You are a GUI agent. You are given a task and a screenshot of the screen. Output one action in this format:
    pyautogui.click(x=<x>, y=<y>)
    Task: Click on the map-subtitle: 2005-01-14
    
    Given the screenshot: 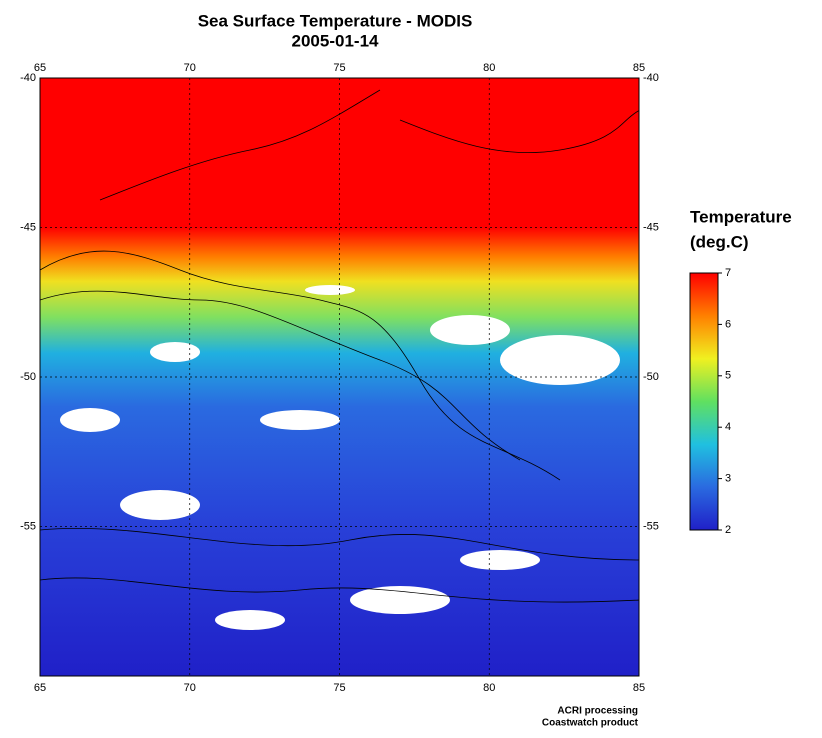 What is the action you would take?
    pyautogui.click(x=336, y=40)
    